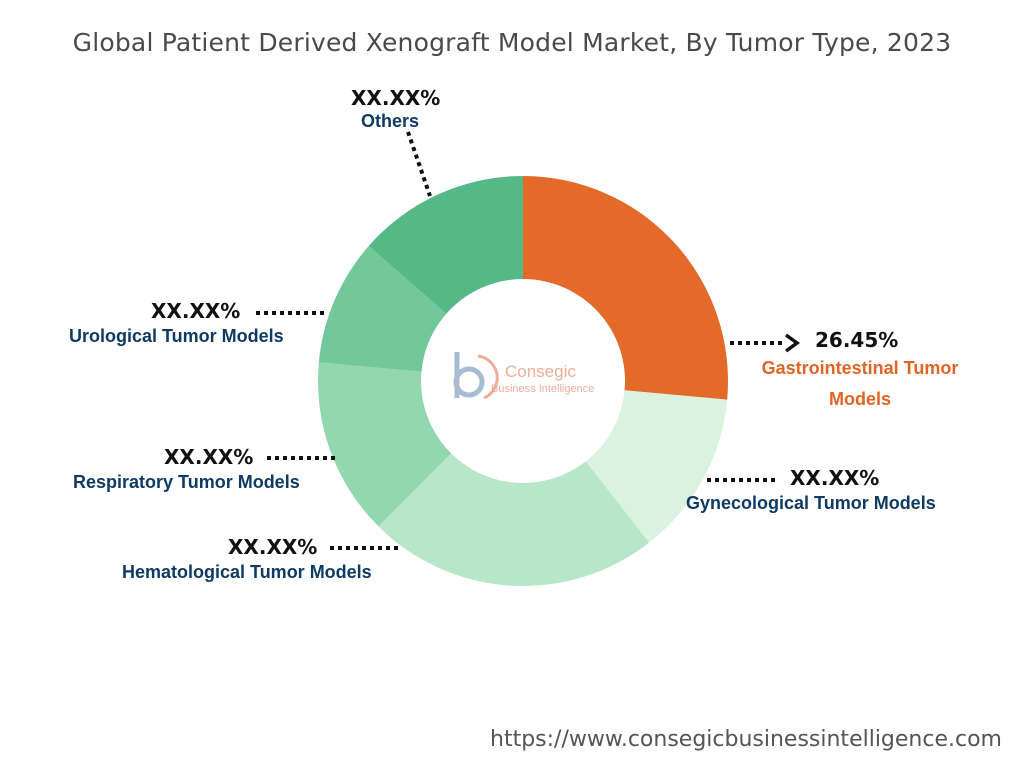 This screenshot has height=768, width=1024. What do you see at coordinates (656, 466) in the screenshot?
I see `donut-slice-gynecological-tumor-models` at bounding box center [656, 466].